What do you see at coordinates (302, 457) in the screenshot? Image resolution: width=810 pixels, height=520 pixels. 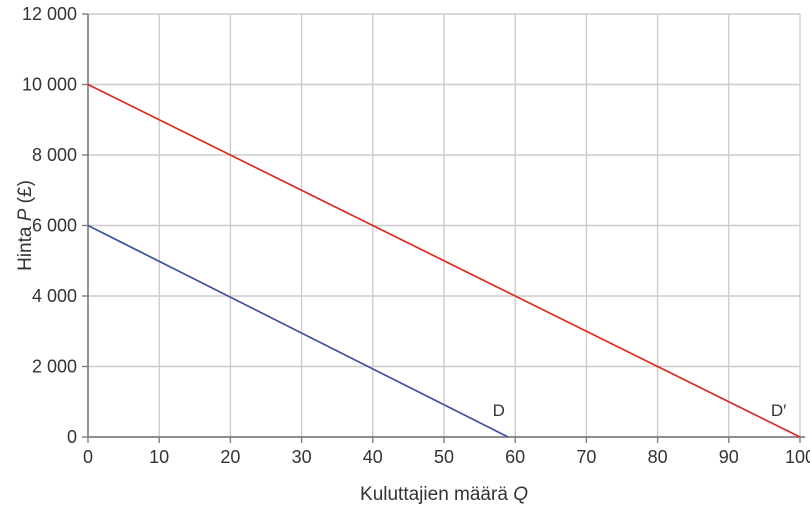 I see `x-tick-label-30: 30` at bounding box center [302, 457].